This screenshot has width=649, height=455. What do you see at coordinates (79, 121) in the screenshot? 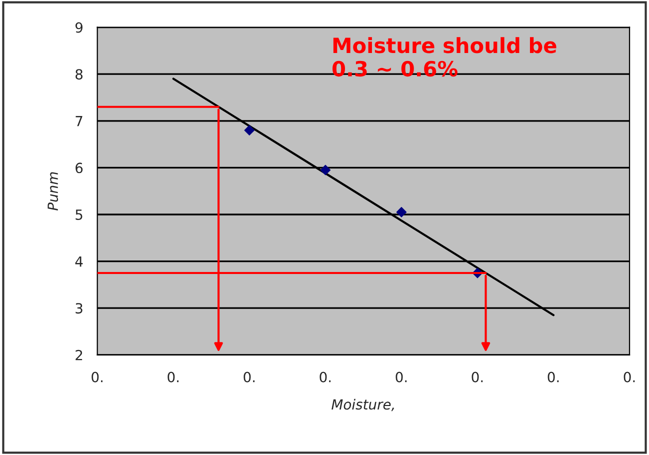
I see `y-tick-label: 7` at bounding box center [79, 121].